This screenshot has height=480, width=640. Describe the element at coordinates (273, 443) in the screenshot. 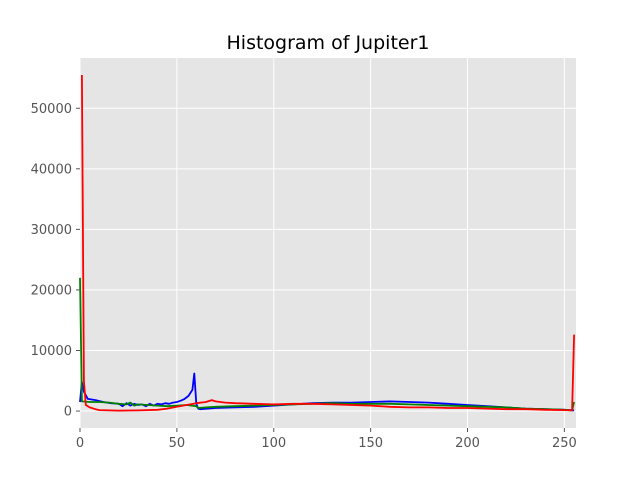

I see `x-tick-label: 100` at that location.